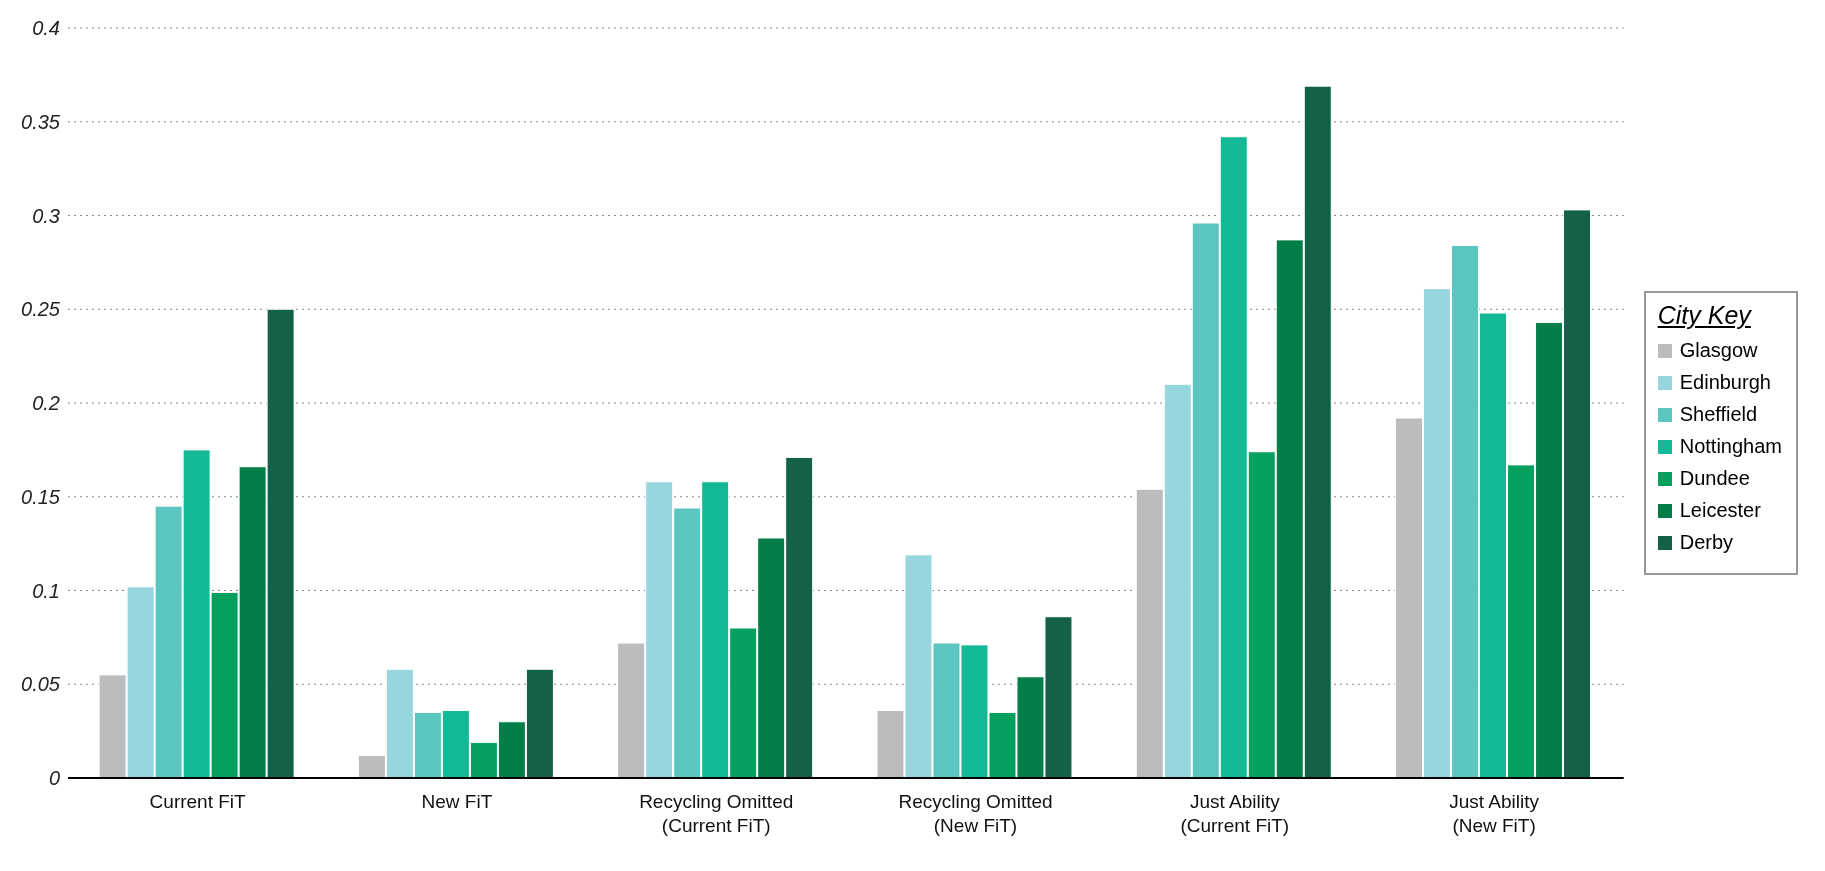  What do you see at coordinates (1718, 350) in the screenshot?
I see `legend-label: Glasgow` at bounding box center [1718, 350].